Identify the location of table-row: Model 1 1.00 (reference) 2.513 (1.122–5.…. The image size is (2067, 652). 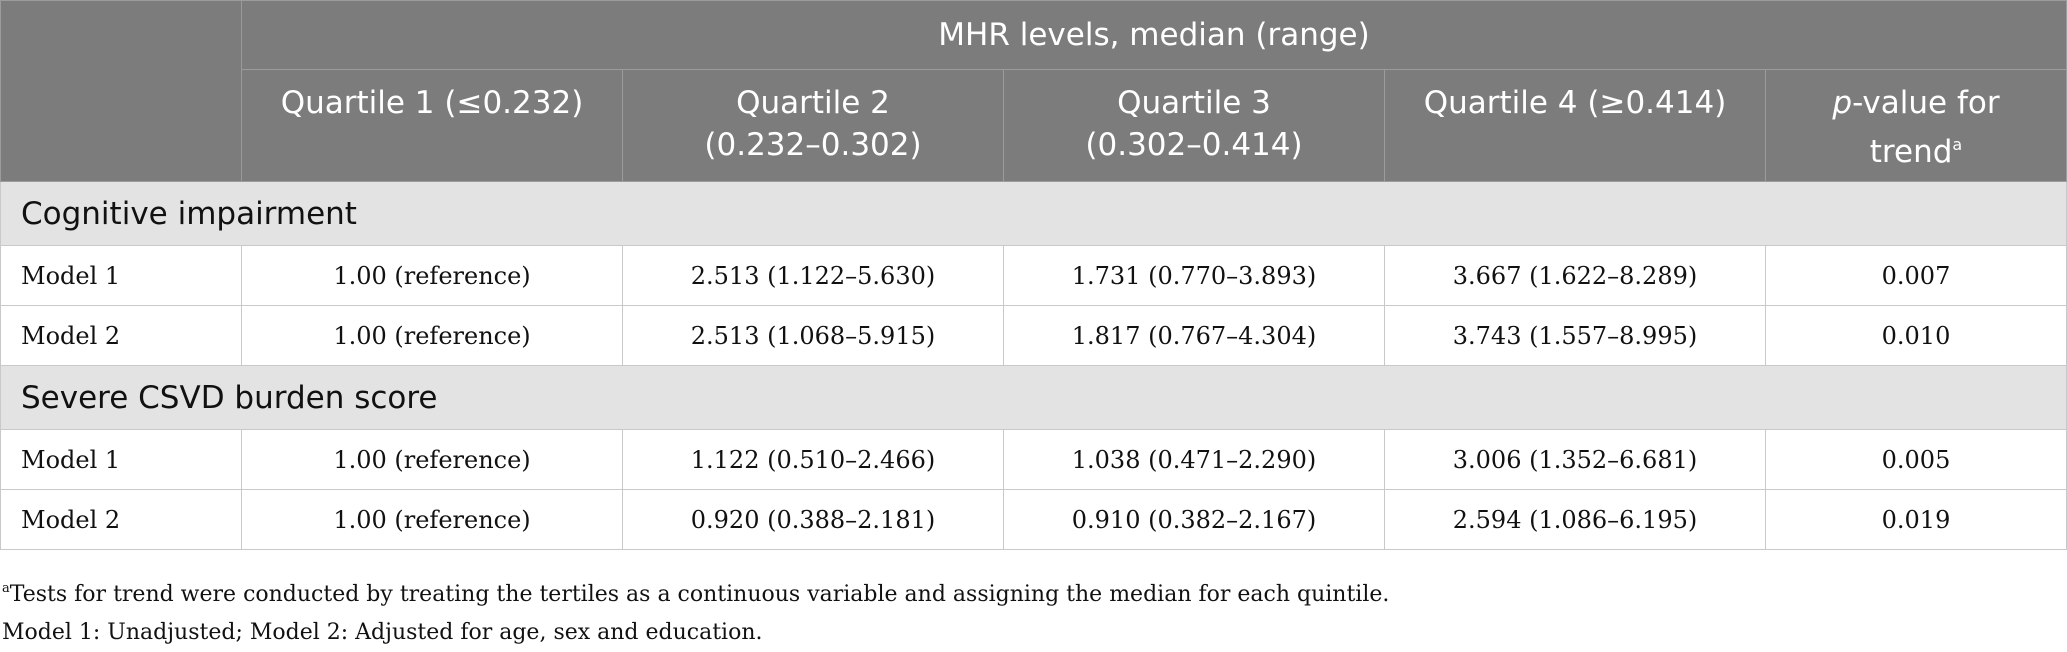
(1033, 275).